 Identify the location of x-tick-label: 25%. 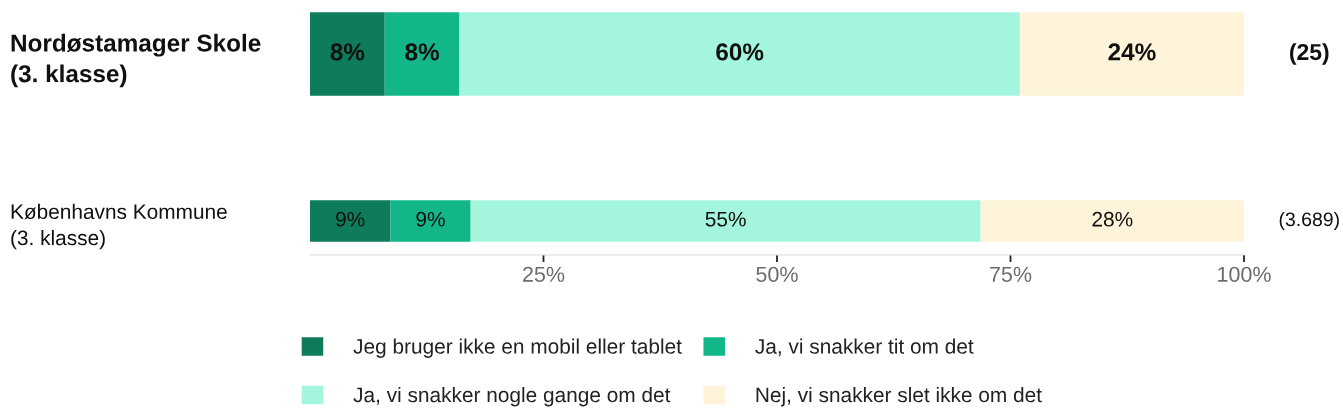
(544, 274).